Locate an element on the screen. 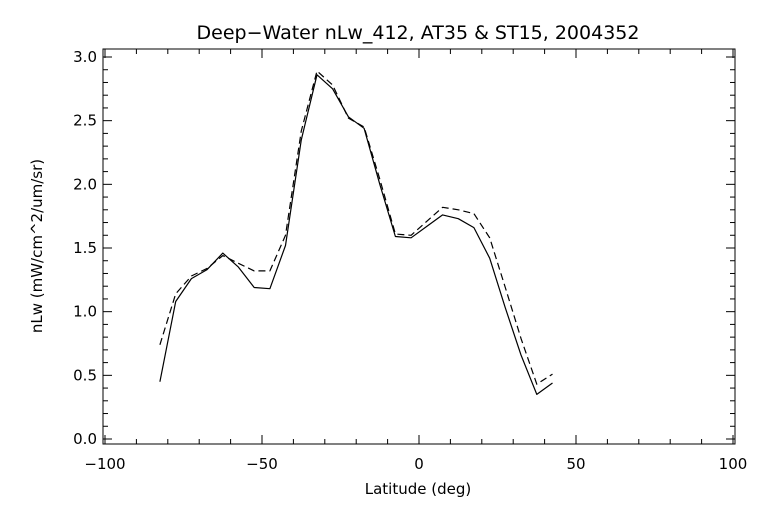 Image resolution: width=768 pixels, height=512 pixels. x-tick-label: 0 is located at coordinates (419, 464).